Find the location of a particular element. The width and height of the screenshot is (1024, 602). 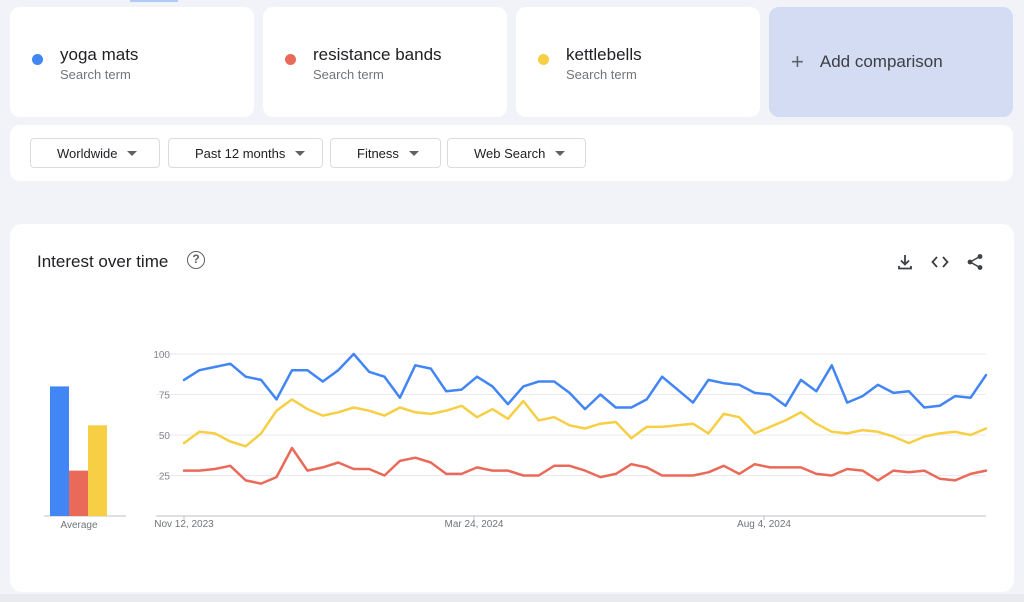

filter-label: Fitness is located at coordinates (378, 153).